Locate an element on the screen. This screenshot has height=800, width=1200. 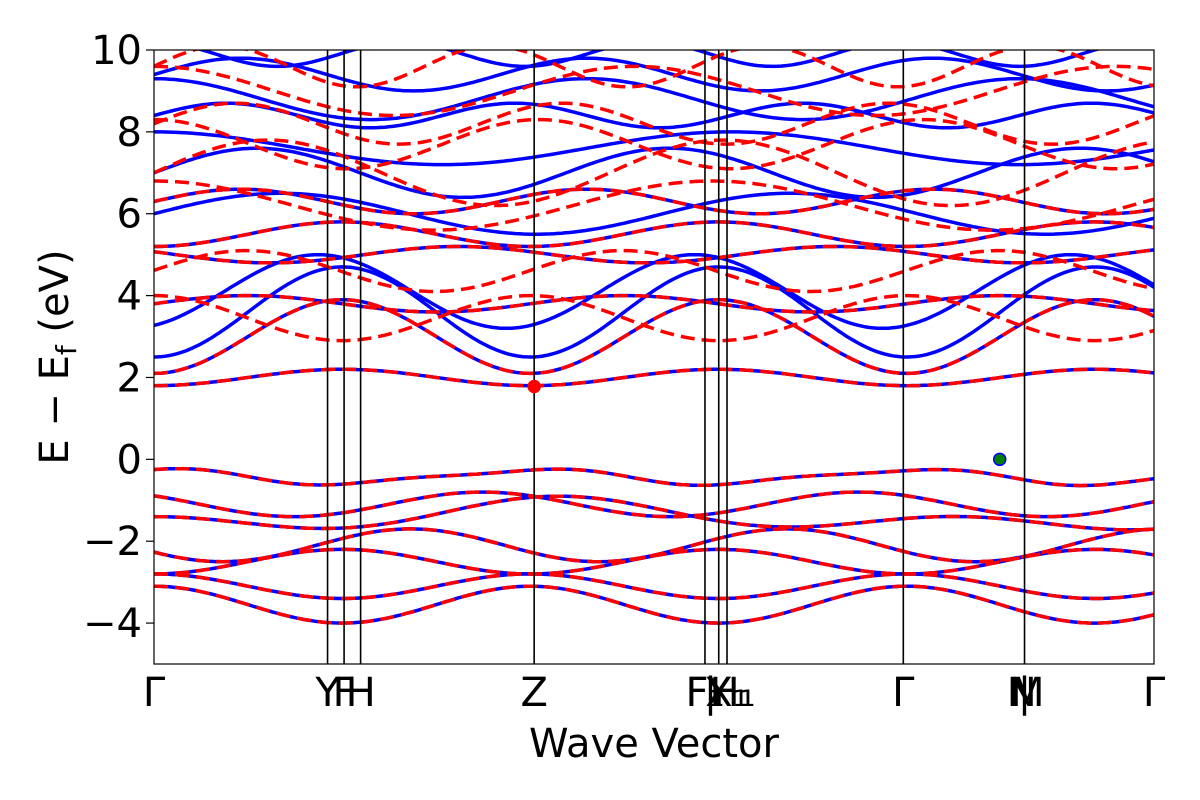
y-tick-label: 0 is located at coordinates (129, 460).